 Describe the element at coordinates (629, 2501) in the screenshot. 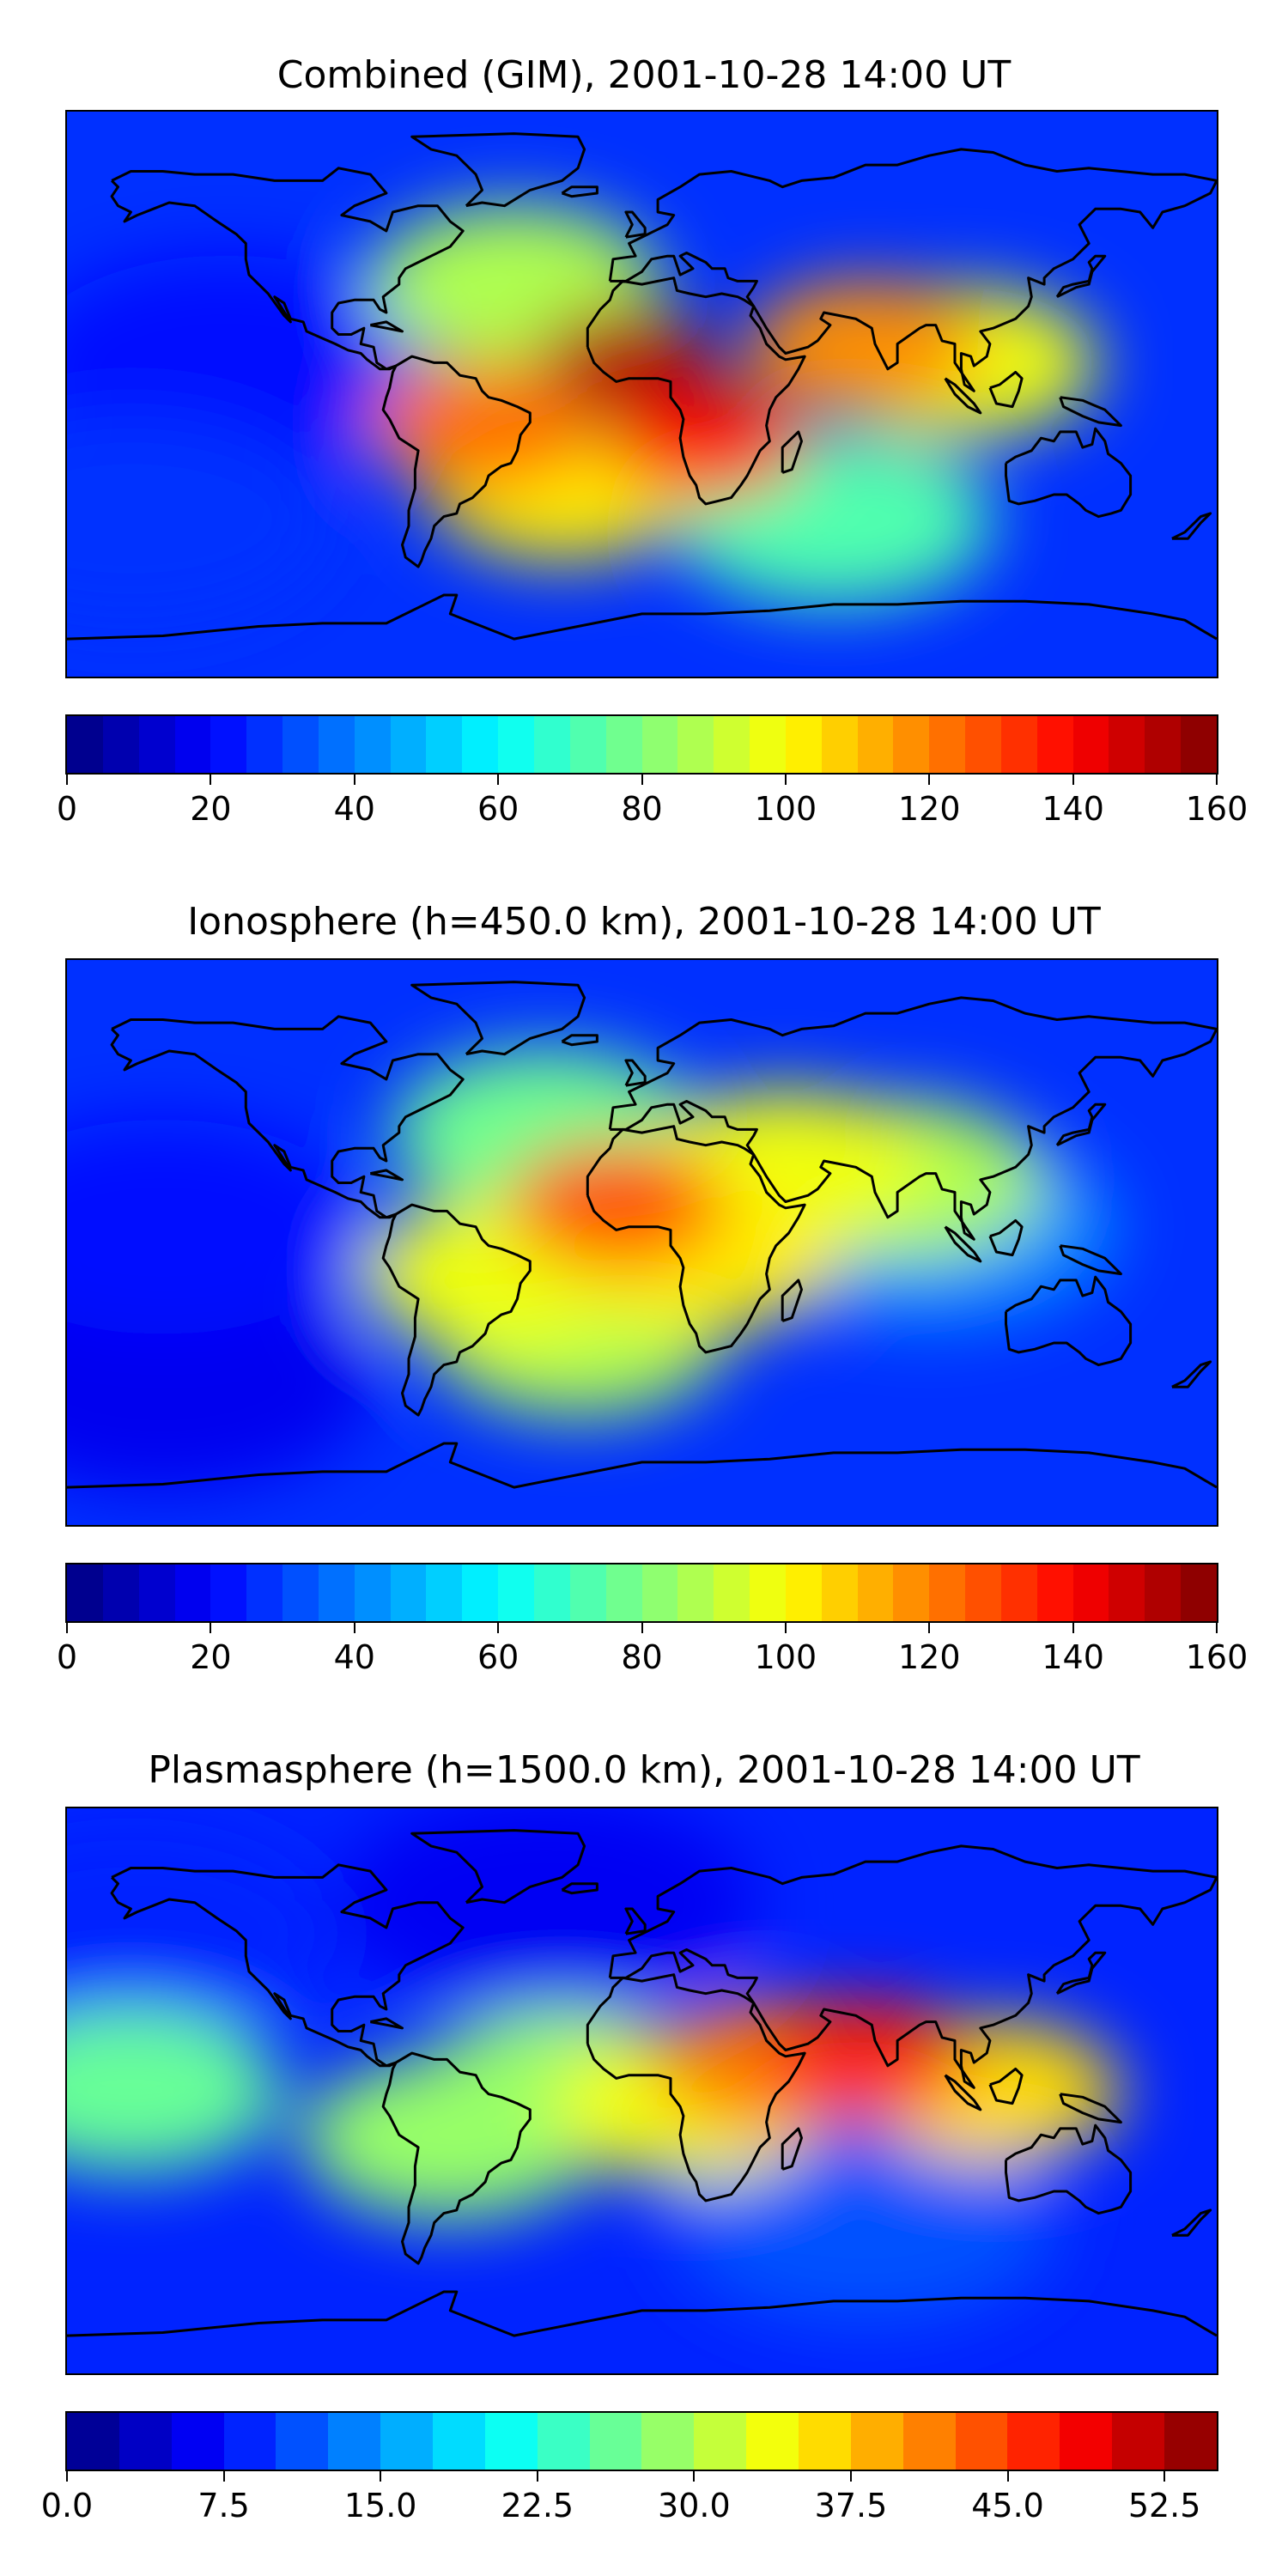

I see `panel-3-colorbar-ticks: 0.0 7.5 15.0 22.5 30.0 37.5 45.0 52.5` at that location.